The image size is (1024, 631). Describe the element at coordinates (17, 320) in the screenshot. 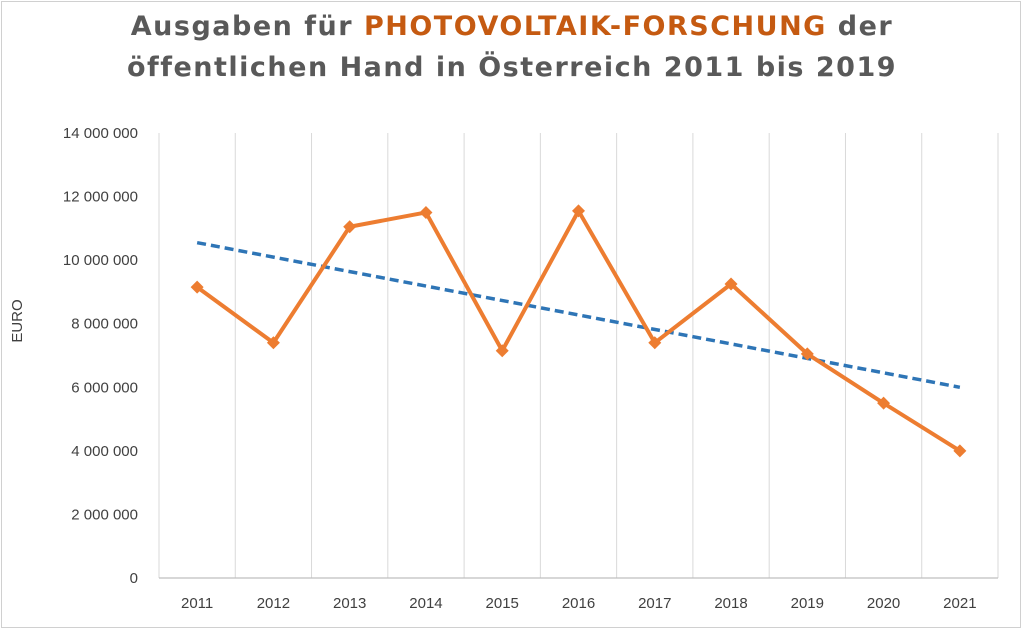

I see `y-axis-label: EURO` at that location.